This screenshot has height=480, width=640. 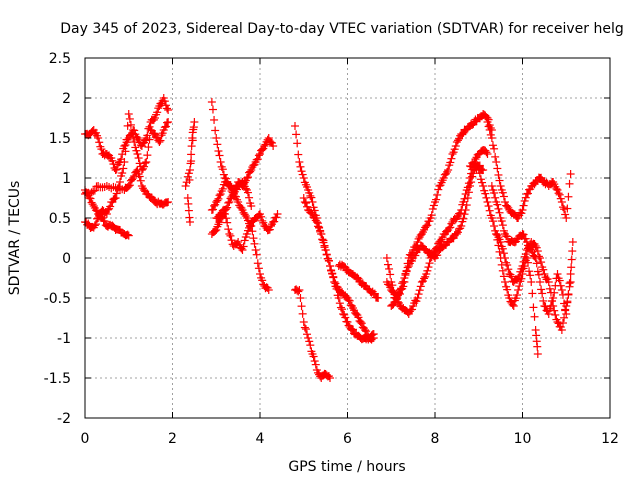 What do you see at coordinates (60, 59) in the screenshot?
I see `y-tick-label: 2.5` at bounding box center [60, 59].